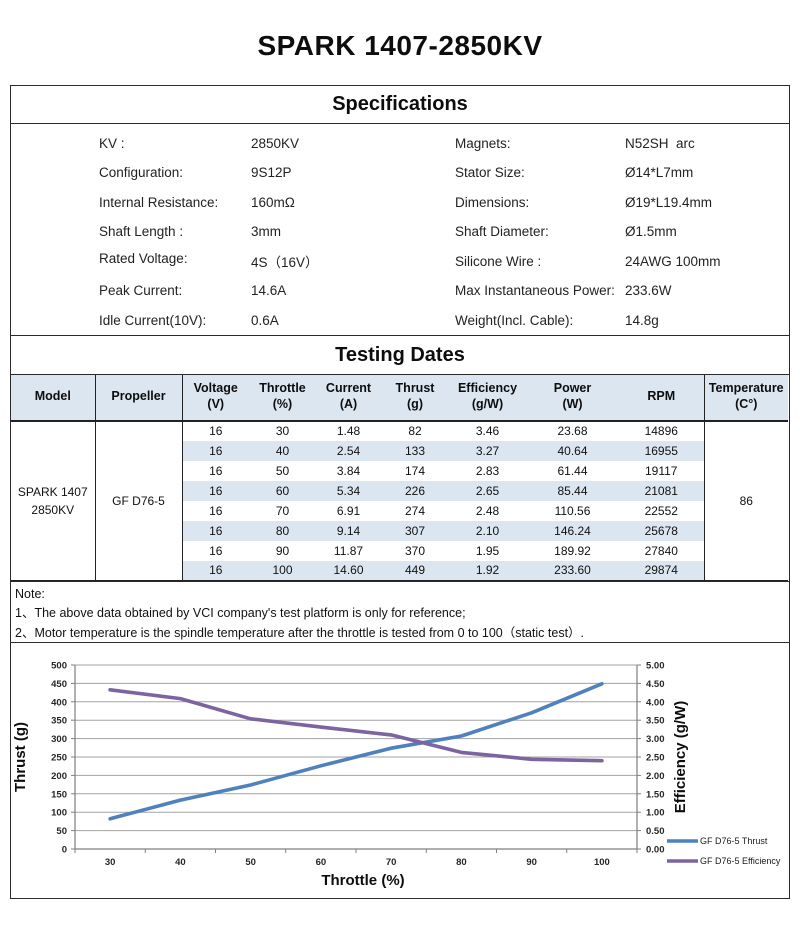  I want to click on data-cell: 82, so click(415, 431).